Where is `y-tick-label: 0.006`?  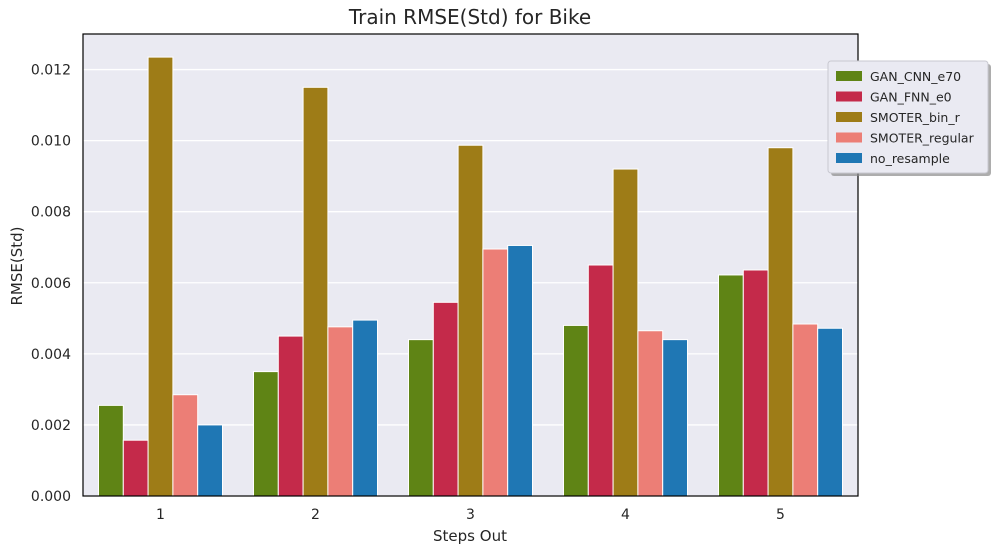
y-tick-label: 0.006 is located at coordinates (51, 284).